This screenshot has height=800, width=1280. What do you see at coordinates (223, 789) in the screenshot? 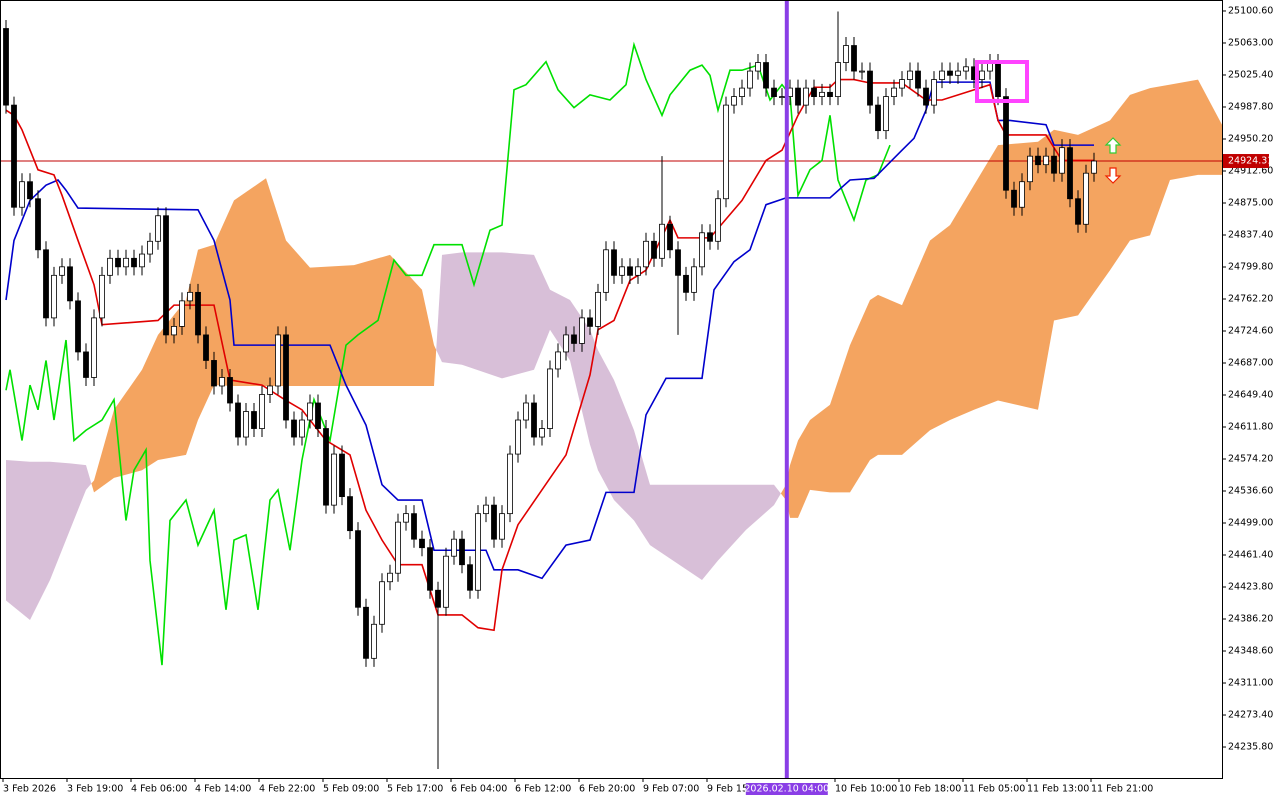
I see `x-tick-label: 4 Feb 14:00` at bounding box center [223, 789].